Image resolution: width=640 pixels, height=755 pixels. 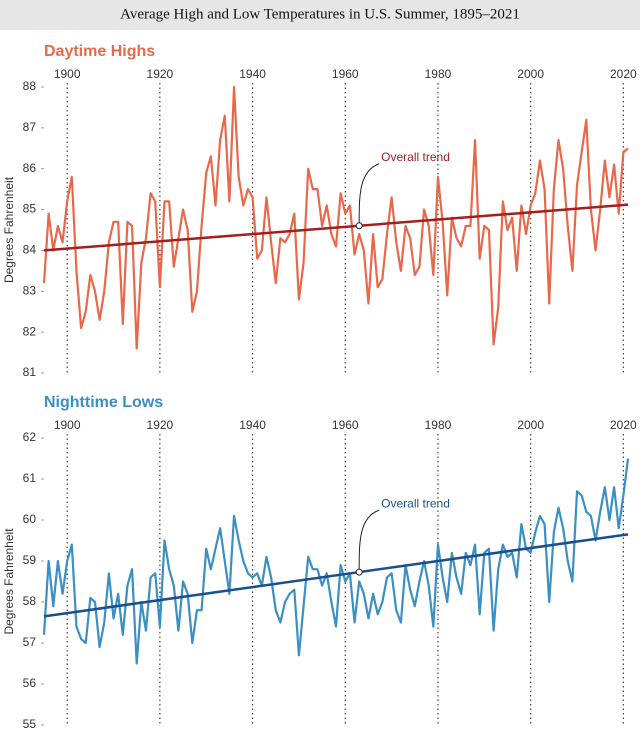 I want to click on y-tick-label: 86, so click(x=30, y=168).